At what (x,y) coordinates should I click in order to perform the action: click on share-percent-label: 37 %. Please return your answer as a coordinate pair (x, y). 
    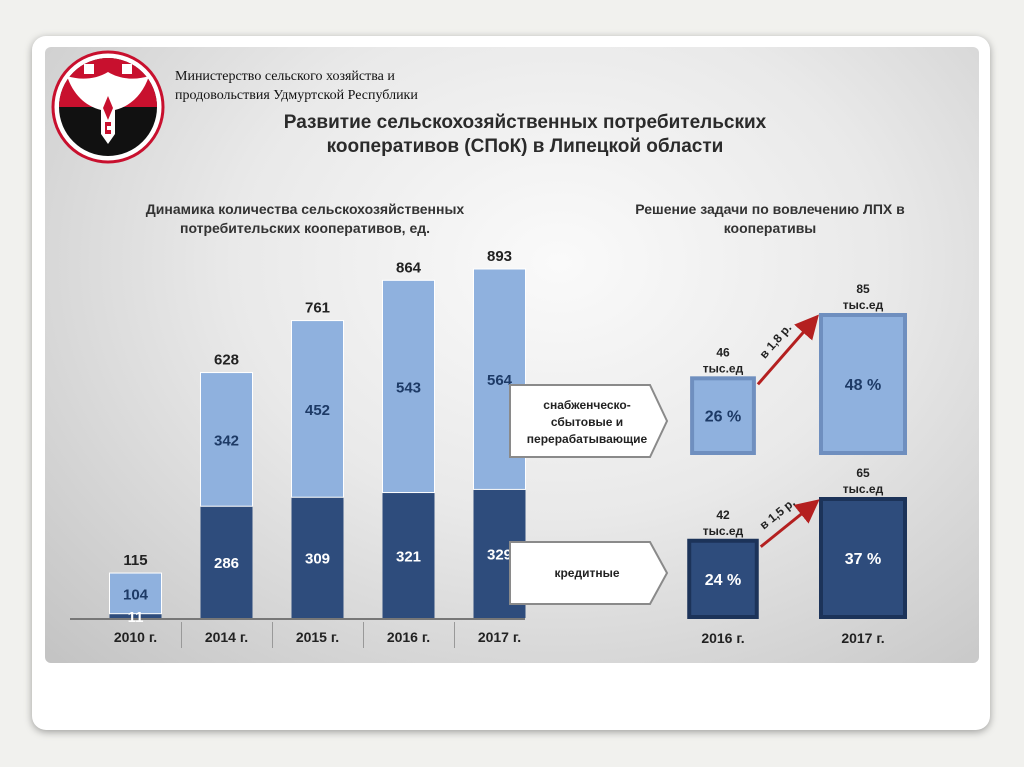
    Looking at the image, I should click on (863, 559).